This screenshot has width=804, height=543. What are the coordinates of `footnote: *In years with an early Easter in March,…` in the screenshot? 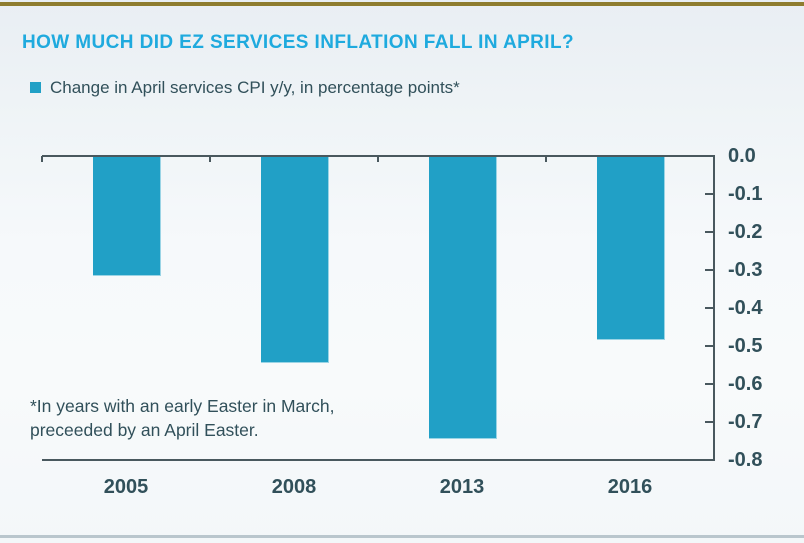 It's located at (182, 418).